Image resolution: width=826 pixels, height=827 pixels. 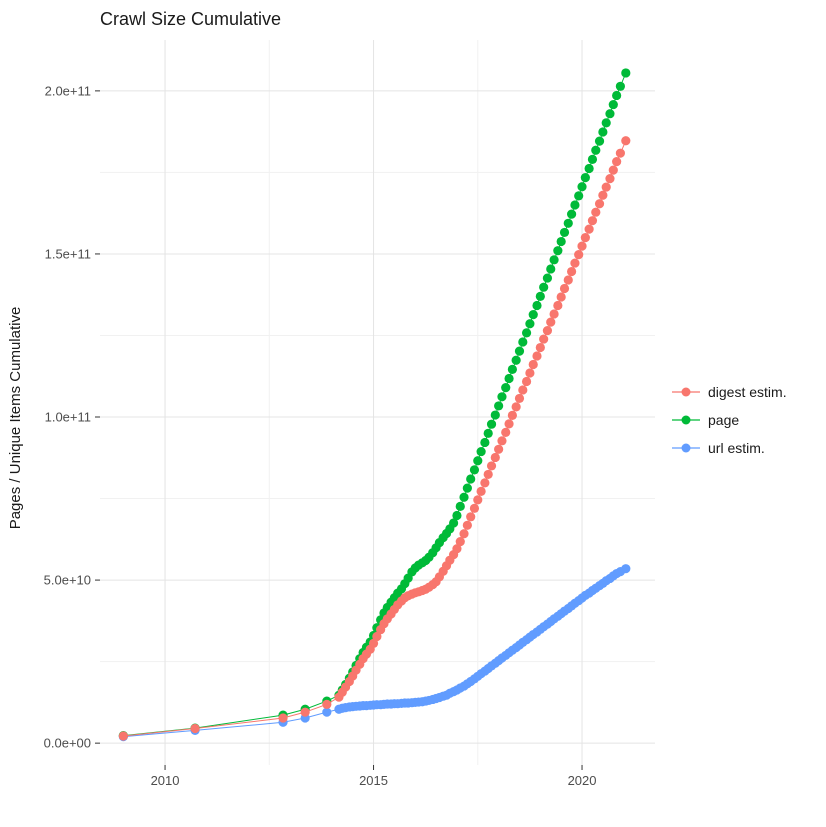 What do you see at coordinates (736, 448) in the screenshot?
I see `legend-label: url estim.` at bounding box center [736, 448].